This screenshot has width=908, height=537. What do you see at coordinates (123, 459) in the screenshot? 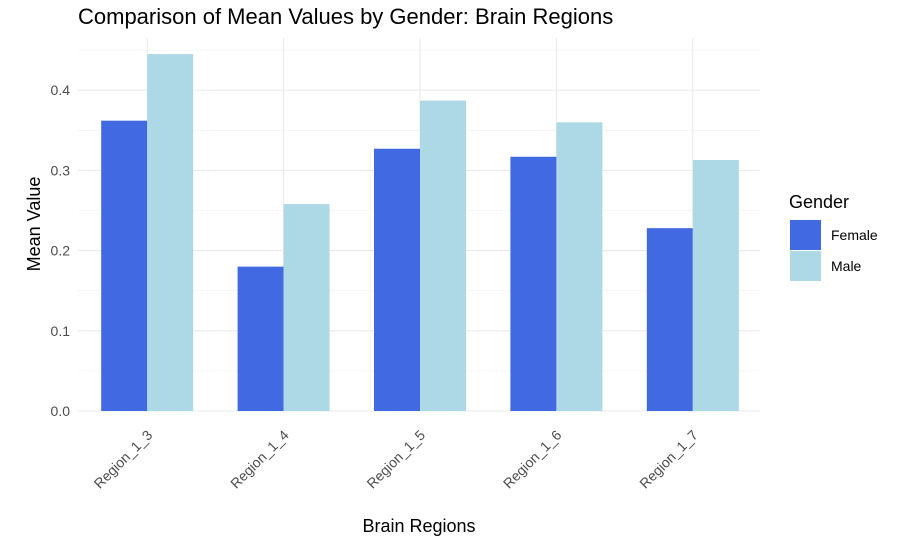
I see `x-tick-label: Region_1_3` at bounding box center [123, 459].